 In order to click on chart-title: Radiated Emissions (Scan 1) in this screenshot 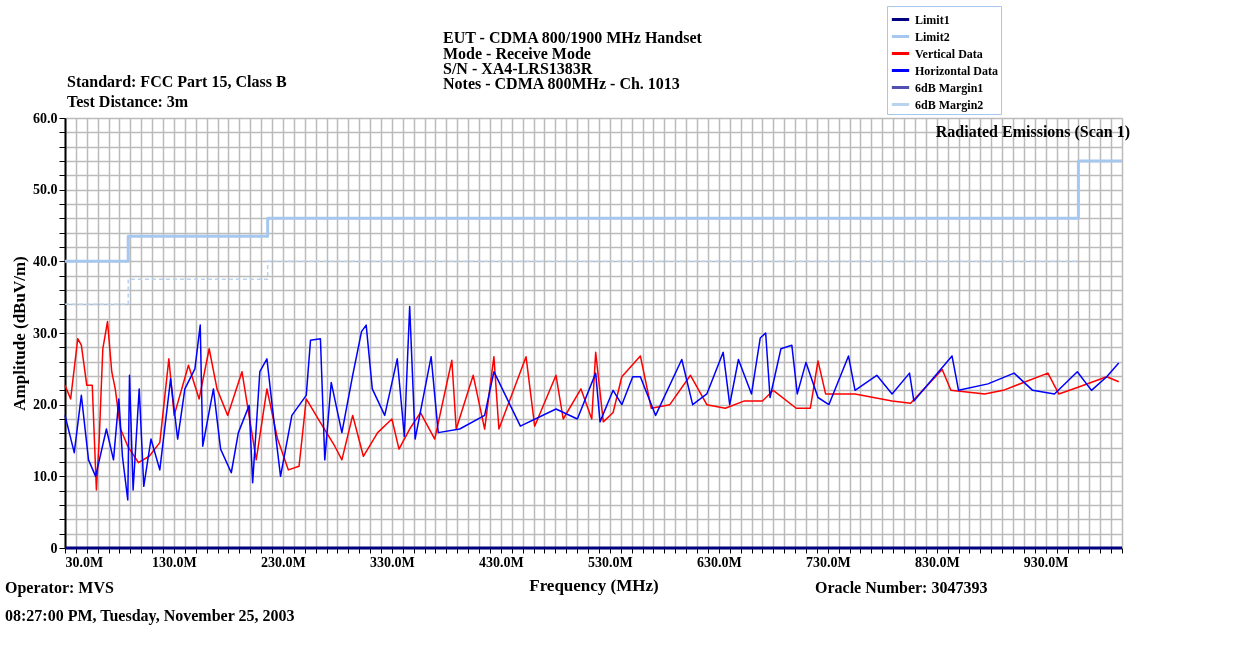, I will do `click(1032, 132)`.